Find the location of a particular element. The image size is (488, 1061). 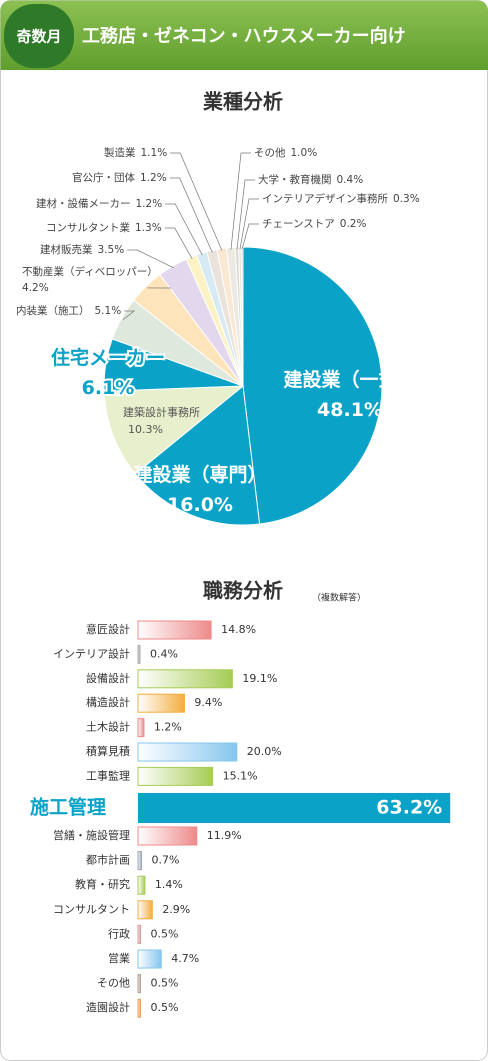

category-label: その他 is located at coordinates (113, 983).